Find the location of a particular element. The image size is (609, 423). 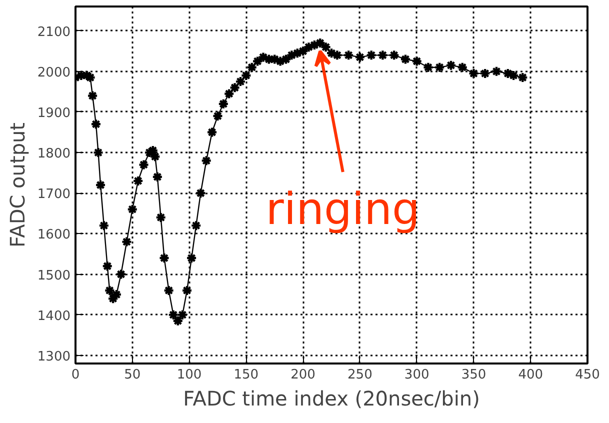

x-tick-label: 300 is located at coordinates (417, 375).